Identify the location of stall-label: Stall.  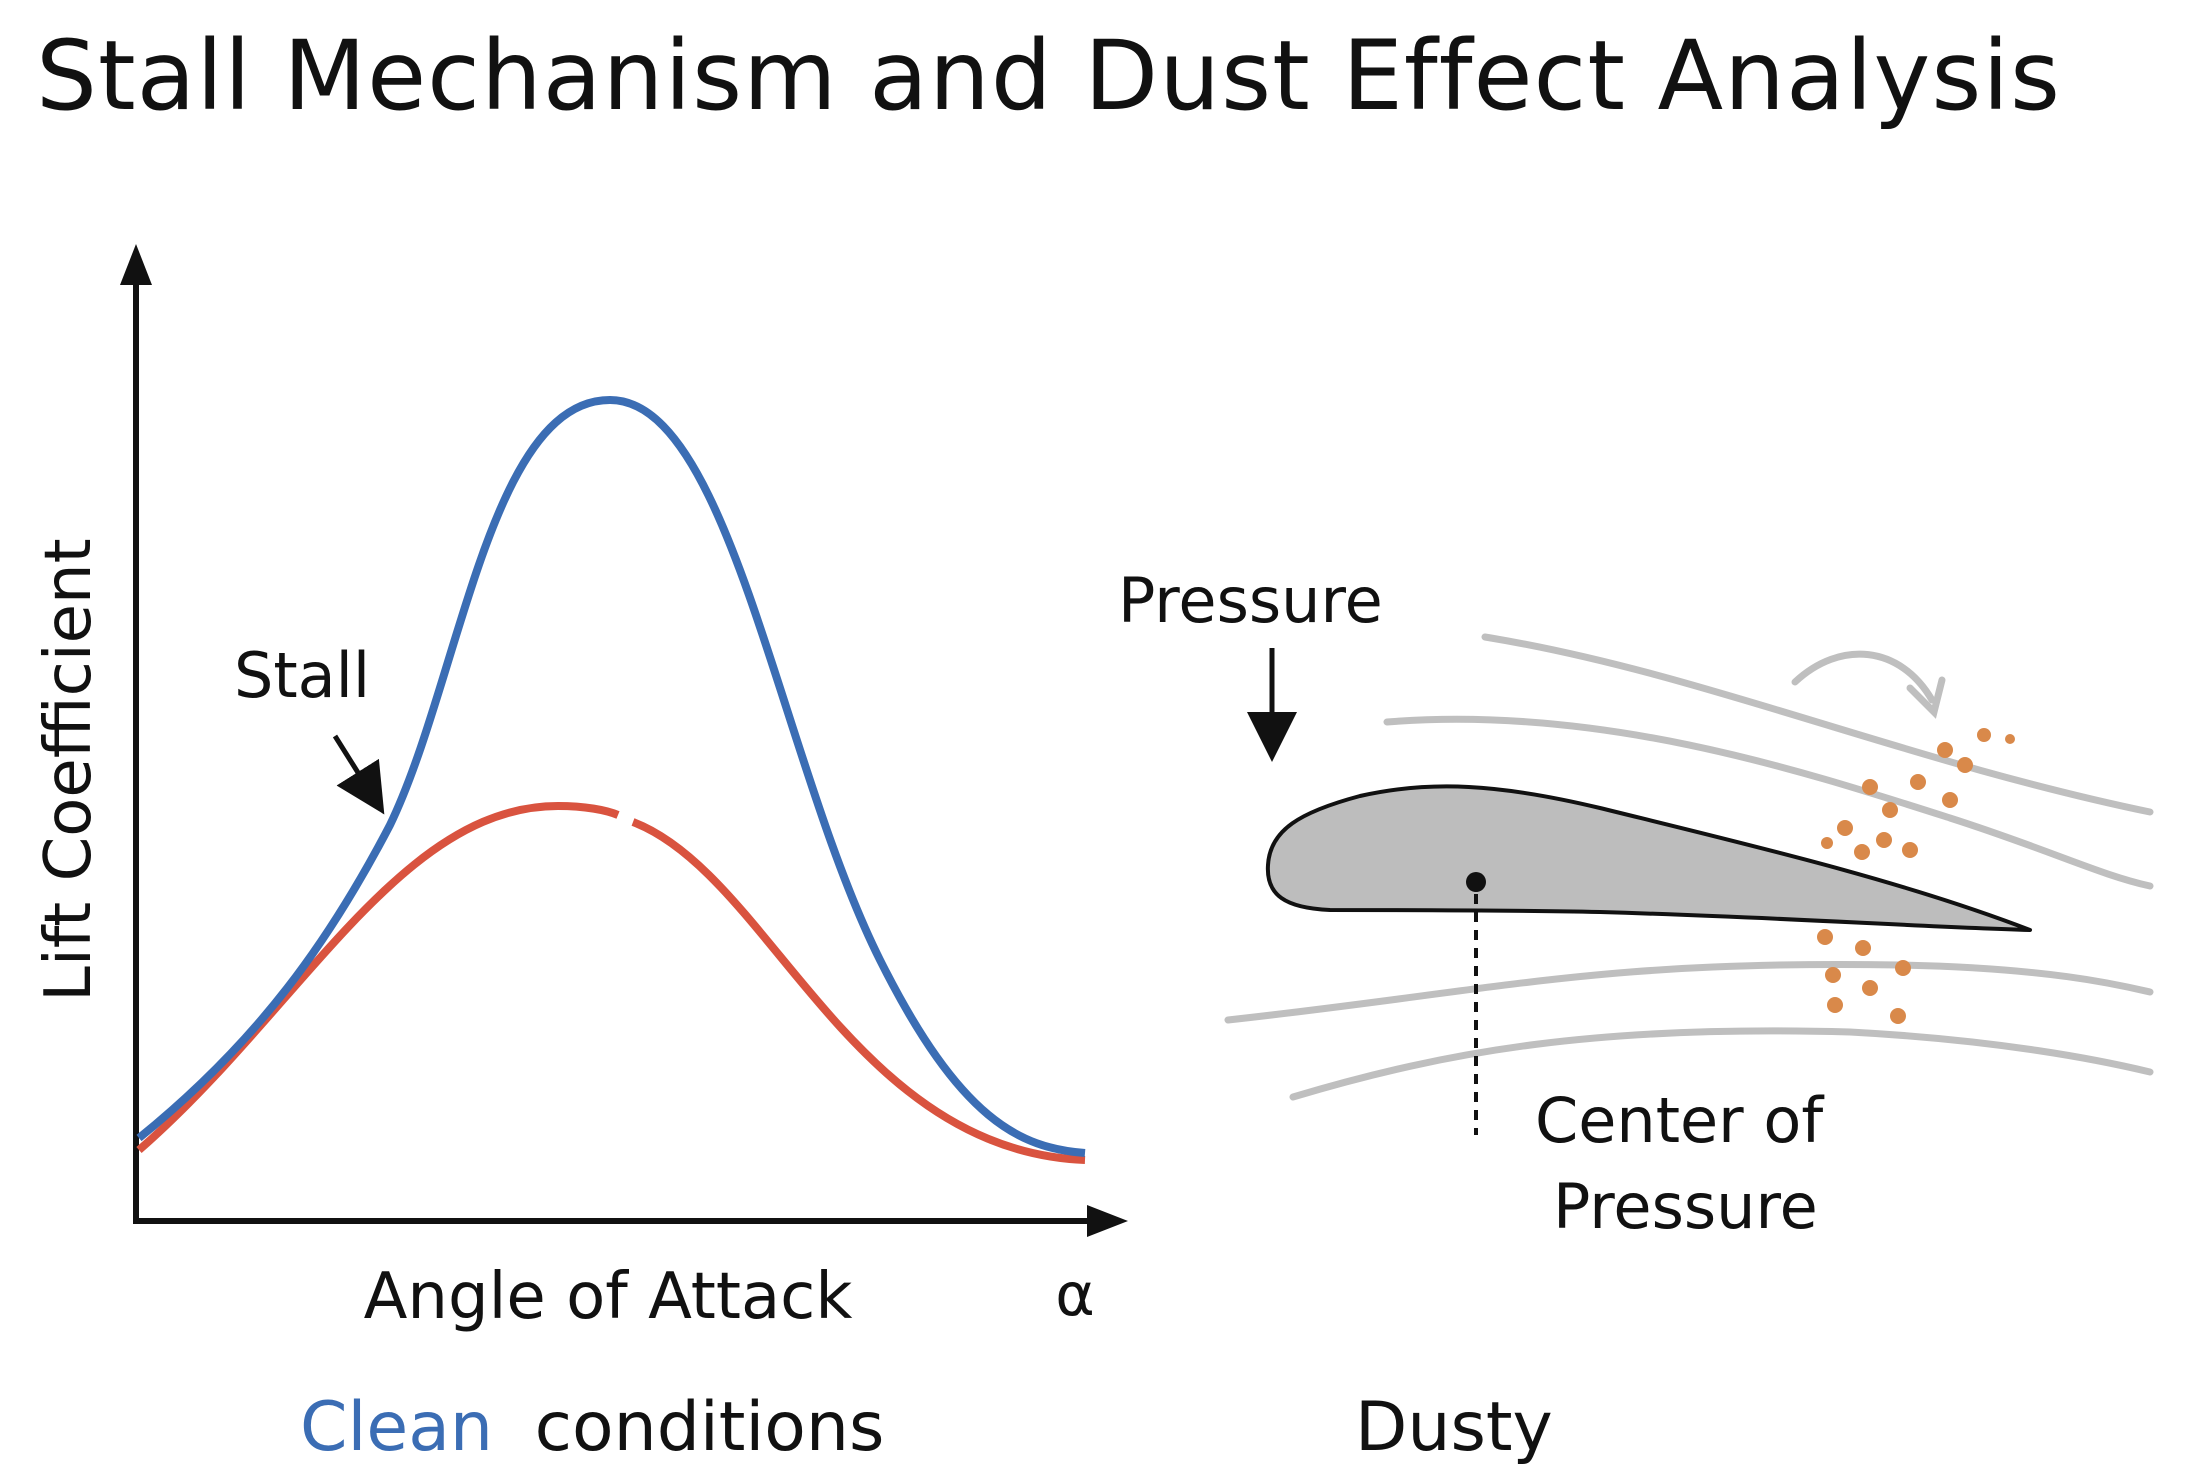
(302, 675).